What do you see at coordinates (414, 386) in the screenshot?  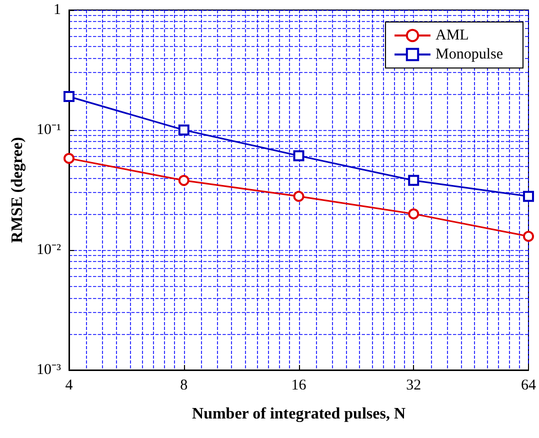 I see `x-tick-label: 32` at bounding box center [414, 386].